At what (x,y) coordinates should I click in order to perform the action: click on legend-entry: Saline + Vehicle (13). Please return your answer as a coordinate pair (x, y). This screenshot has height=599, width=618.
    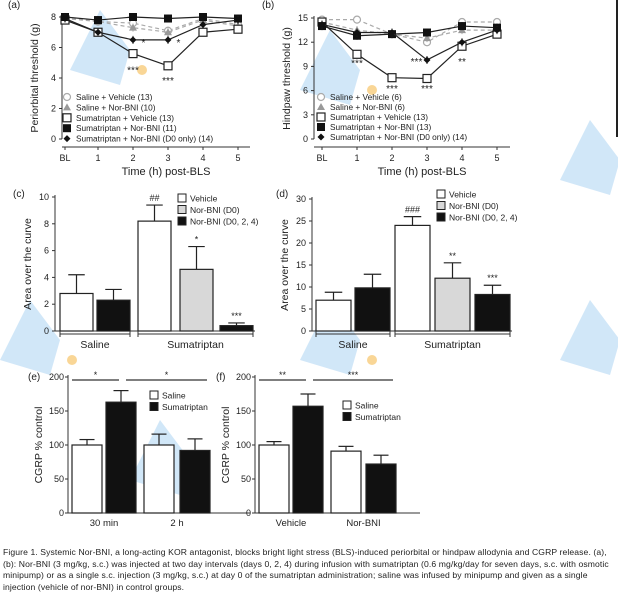
    Looking at the image, I should click on (114, 97).